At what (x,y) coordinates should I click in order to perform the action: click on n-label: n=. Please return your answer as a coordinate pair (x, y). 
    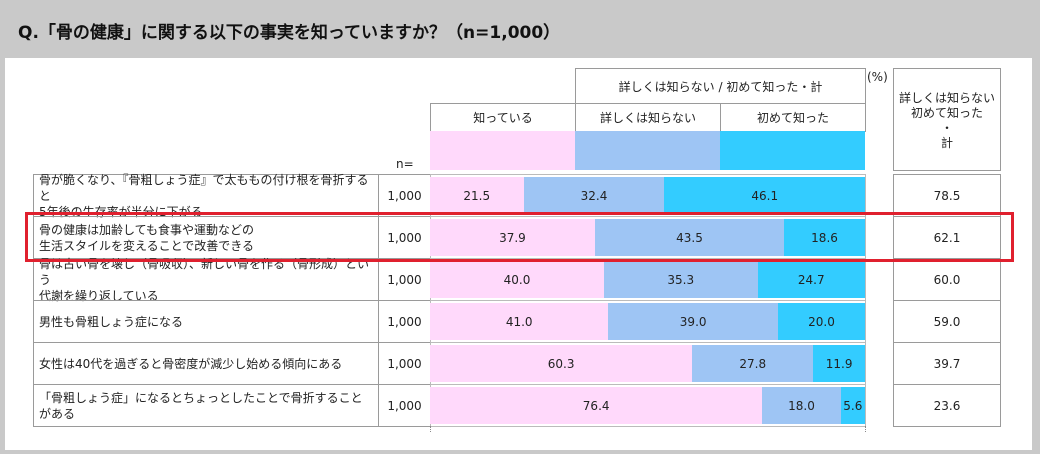
    Looking at the image, I should click on (405, 164).